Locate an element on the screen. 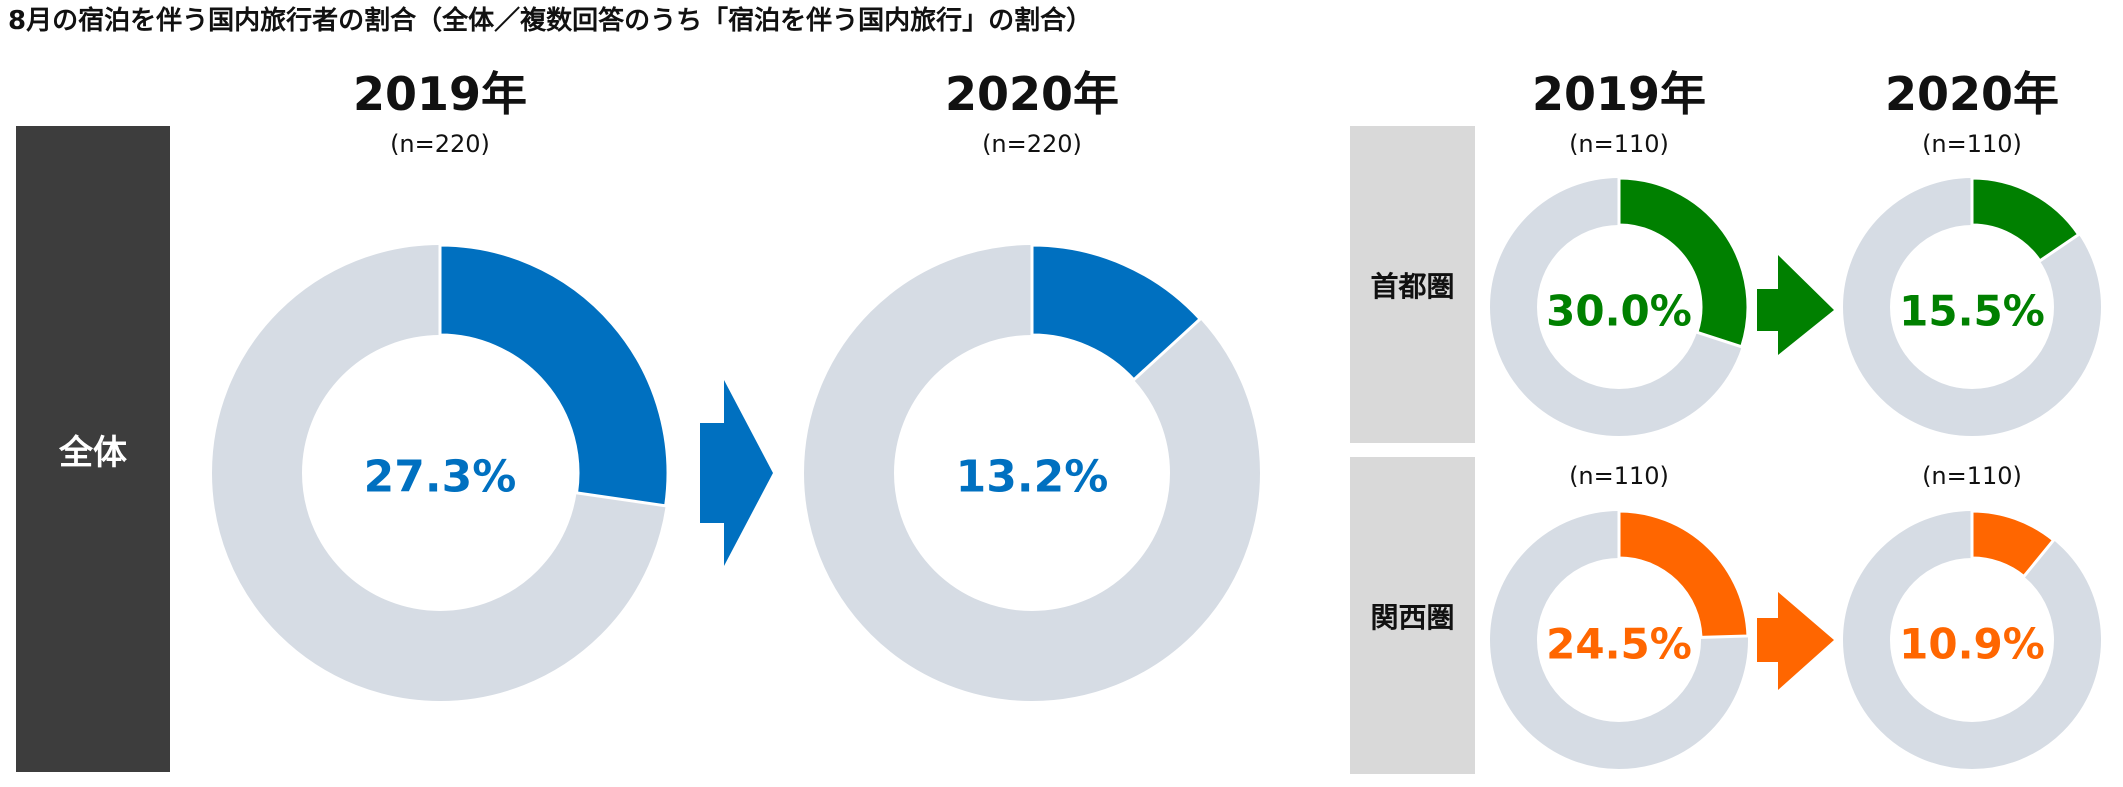 This screenshot has height=787, width=2123. arrow-shutoken is located at coordinates (1795, 305).